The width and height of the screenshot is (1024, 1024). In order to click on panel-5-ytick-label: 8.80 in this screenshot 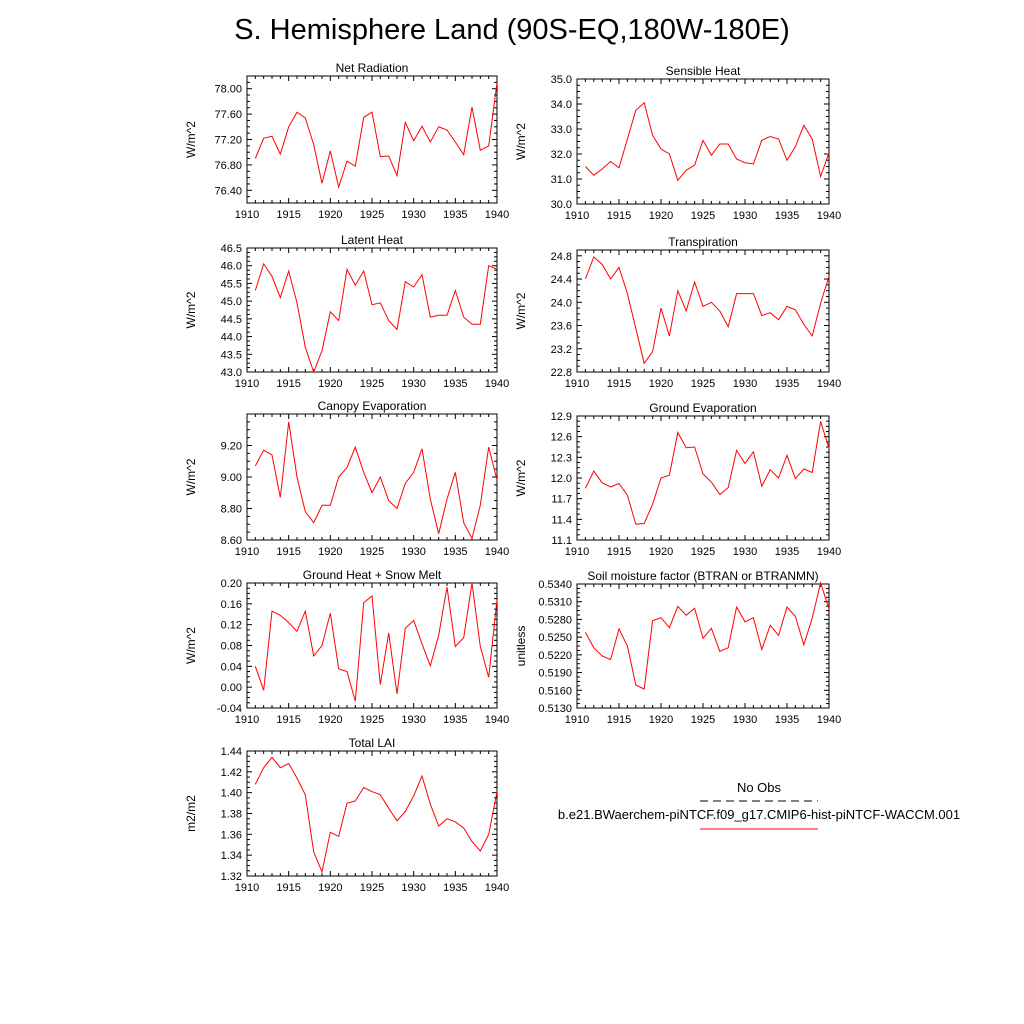, I will do `click(231, 510)`.